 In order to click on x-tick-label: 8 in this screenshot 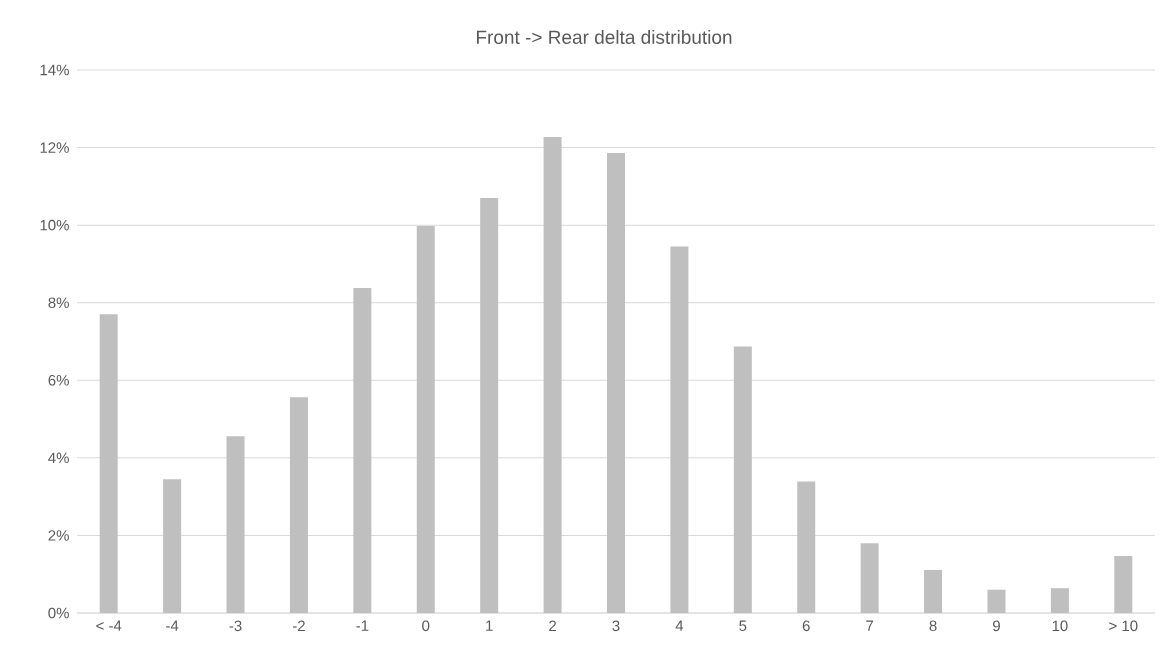, I will do `click(933, 626)`.